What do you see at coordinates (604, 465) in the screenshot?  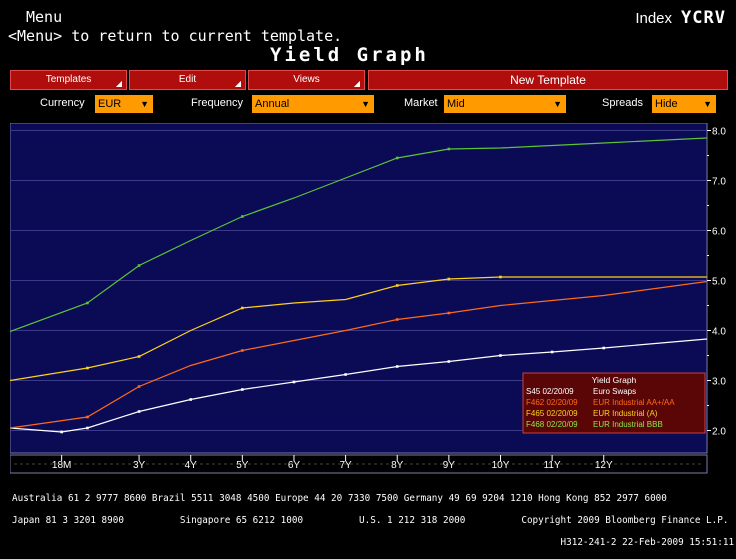 I see `x-tick-label: 12Y` at bounding box center [604, 465].